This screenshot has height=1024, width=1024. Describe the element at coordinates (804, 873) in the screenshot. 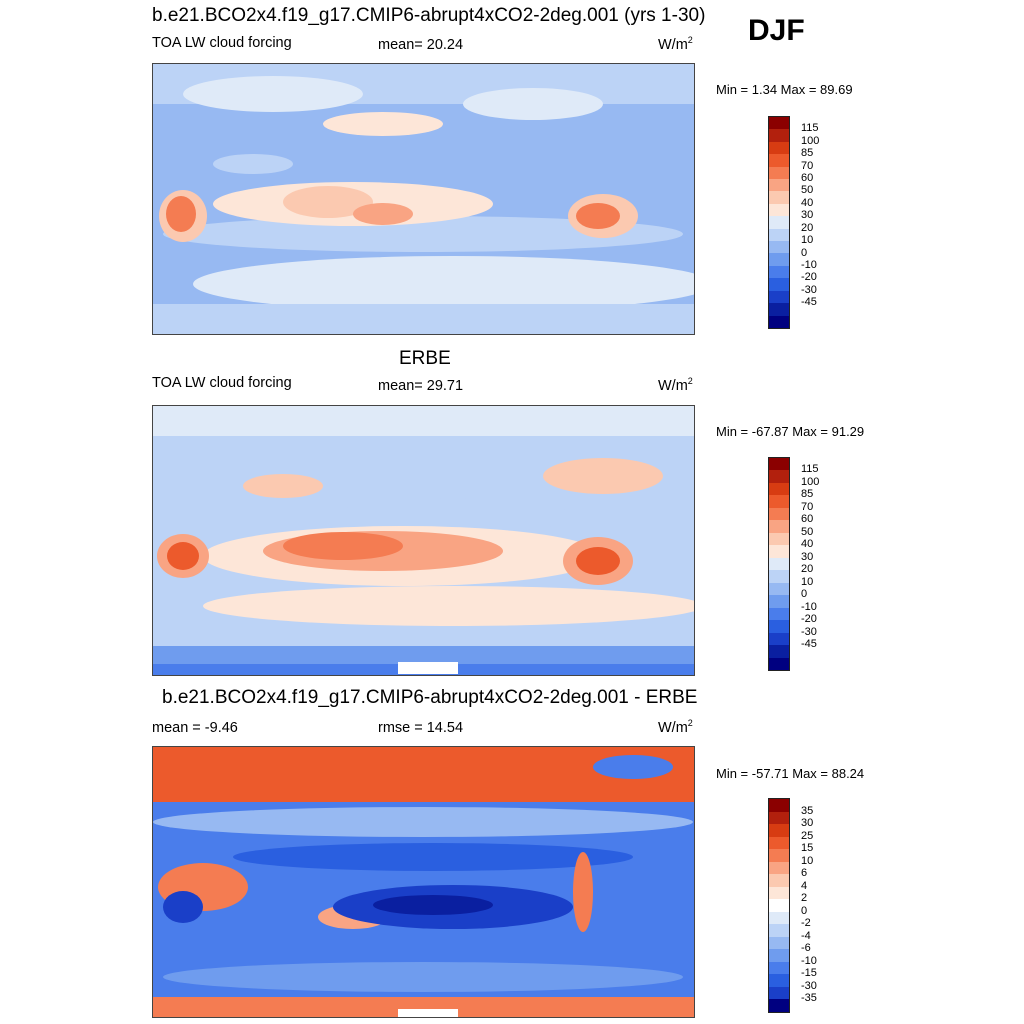

I see `colorbar-tick-label: 6` at that location.